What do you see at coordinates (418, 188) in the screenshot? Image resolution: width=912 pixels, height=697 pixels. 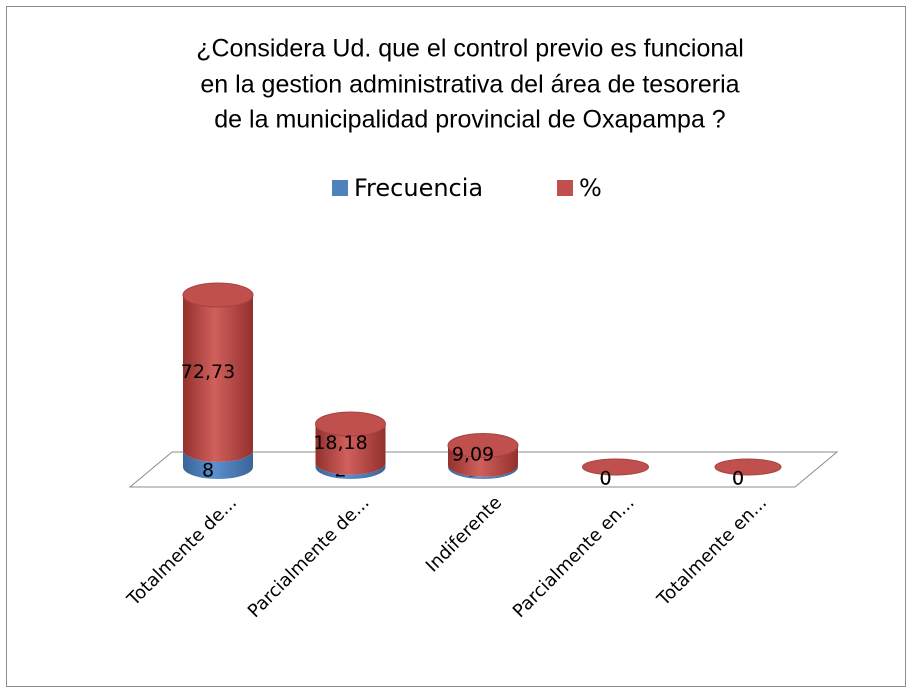 I see `legend-label: Frecuencia` at bounding box center [418, 188].